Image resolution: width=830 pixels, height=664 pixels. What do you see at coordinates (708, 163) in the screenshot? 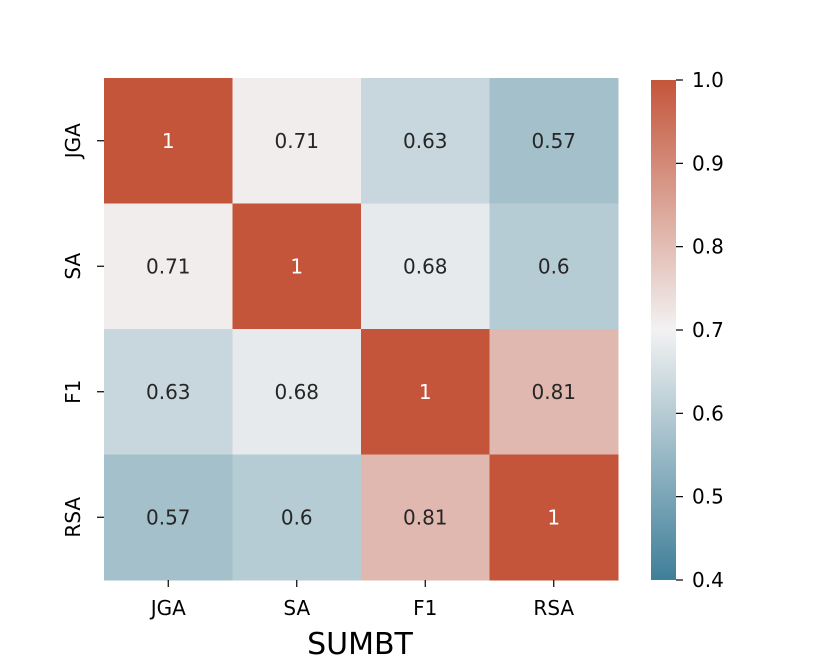
I see `colorbar-tick-label: 0.9` at bounding box center [708, 163].